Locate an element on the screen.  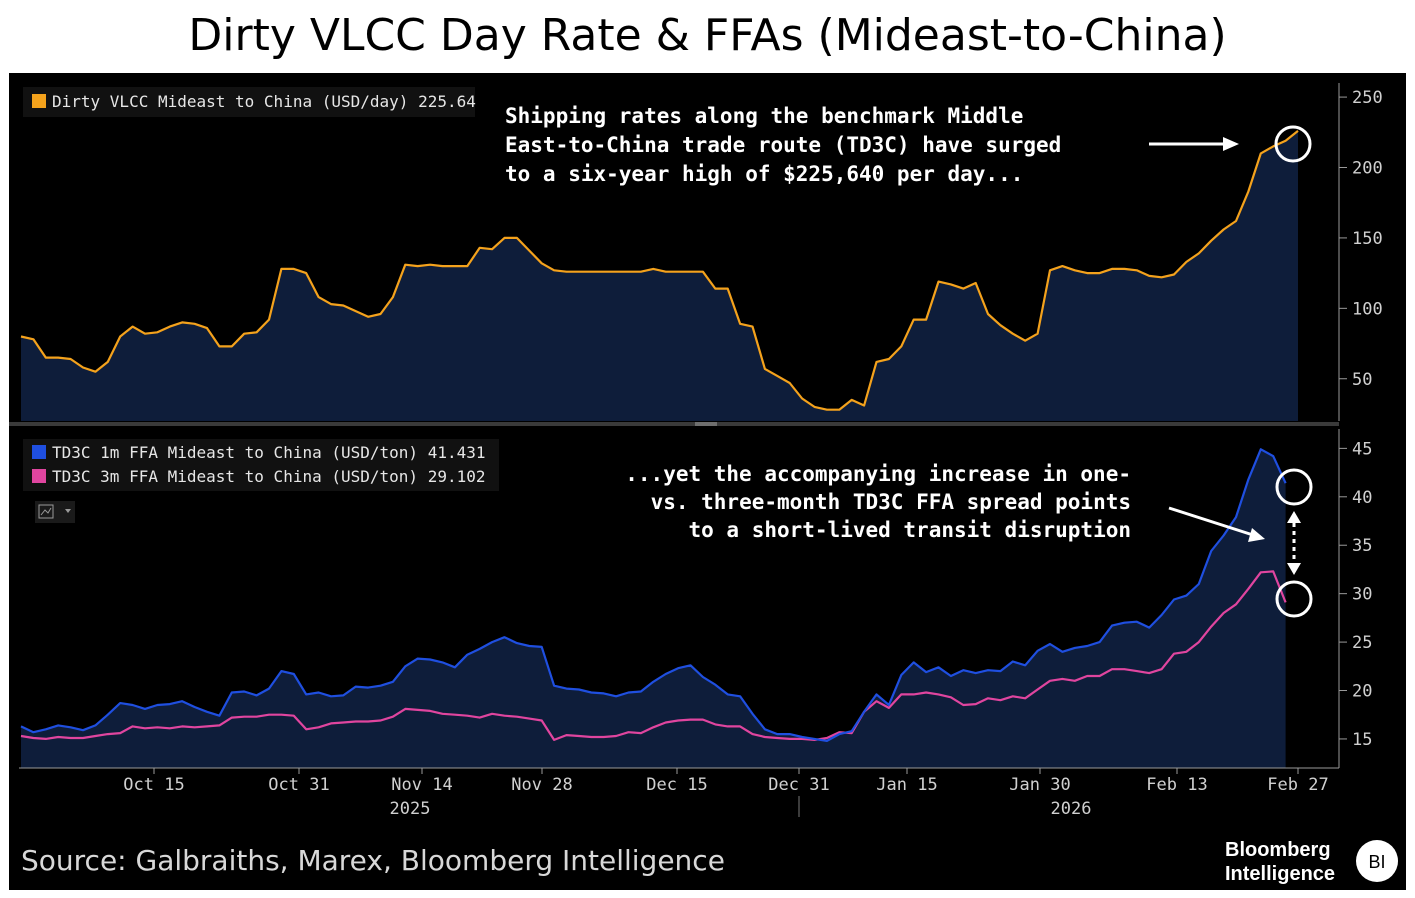
brand-badge-label: BI is located at coordinates (1376, 862).